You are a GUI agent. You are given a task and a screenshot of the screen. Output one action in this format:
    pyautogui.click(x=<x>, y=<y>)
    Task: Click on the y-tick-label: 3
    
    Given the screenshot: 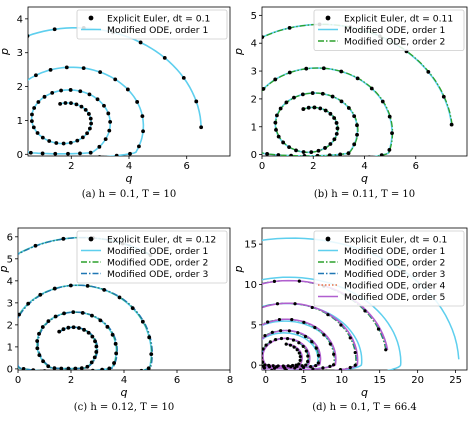 What is the action you would take?
    pyautogui.click(x=254, y=72)
    